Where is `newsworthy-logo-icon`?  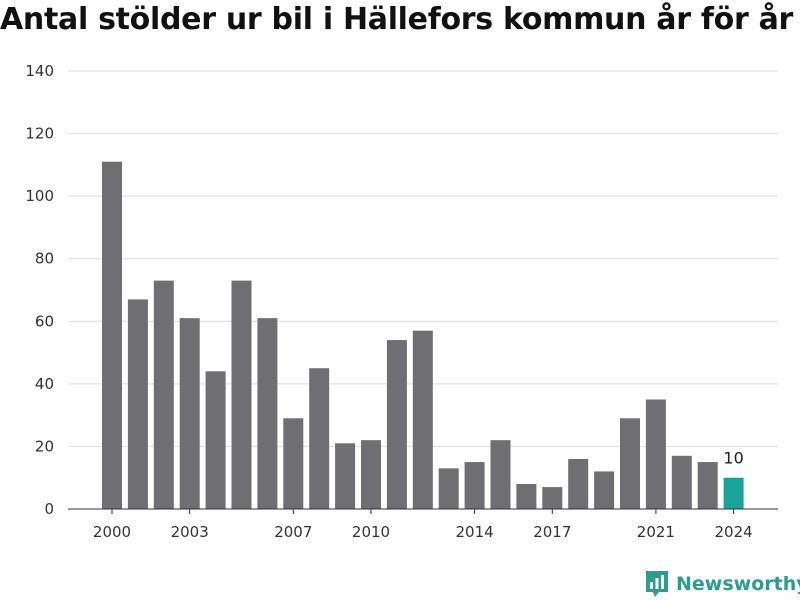
newsworthy-logo-icon is located at coordinates (657, 584).